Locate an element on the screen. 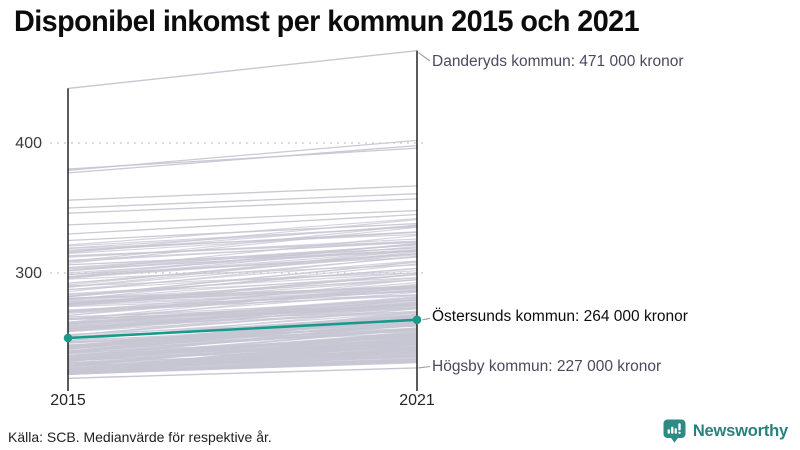 The height and width of the screenshot is (450, 800). newsworthy-logo-text: Newsworthy is located at coordinates (740, 431).